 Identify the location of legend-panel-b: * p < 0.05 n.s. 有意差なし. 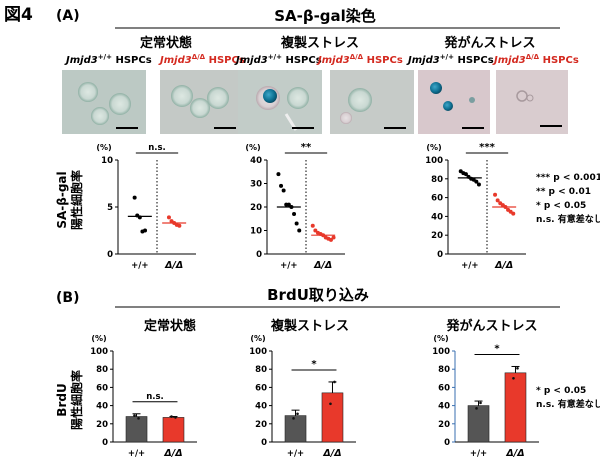
(568, 398).